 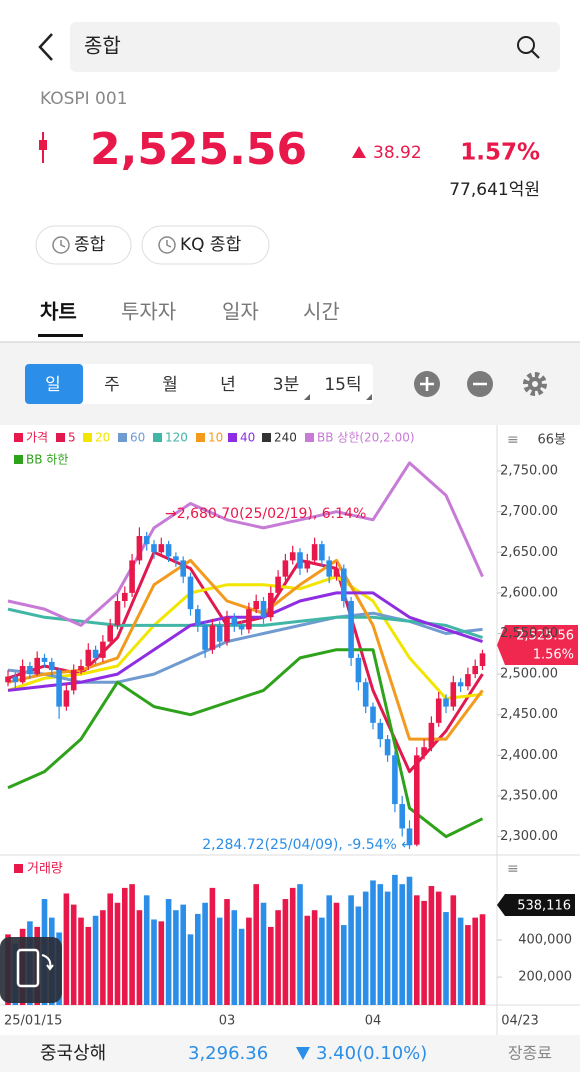 What do you see at coordinates (537, 645) in the screenshot?
I see `last-price-box` at bounding box center [537, 645].